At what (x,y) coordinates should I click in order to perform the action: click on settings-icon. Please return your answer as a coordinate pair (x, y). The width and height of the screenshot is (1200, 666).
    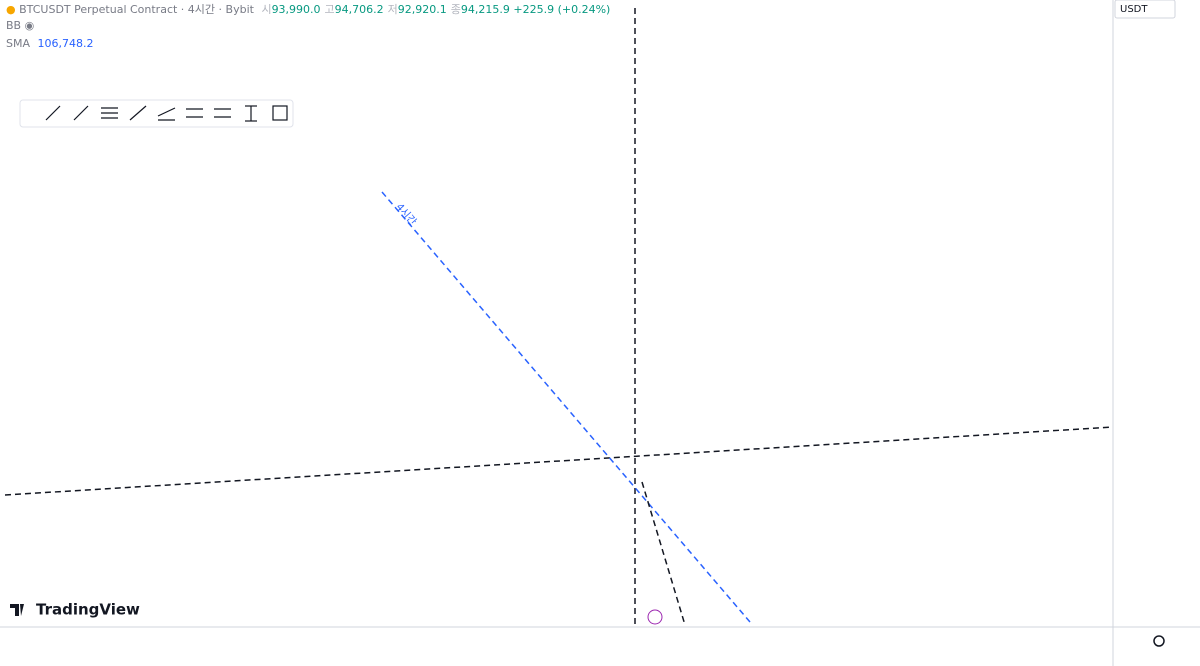
    Looking at the image, I should click on (1159, 641).